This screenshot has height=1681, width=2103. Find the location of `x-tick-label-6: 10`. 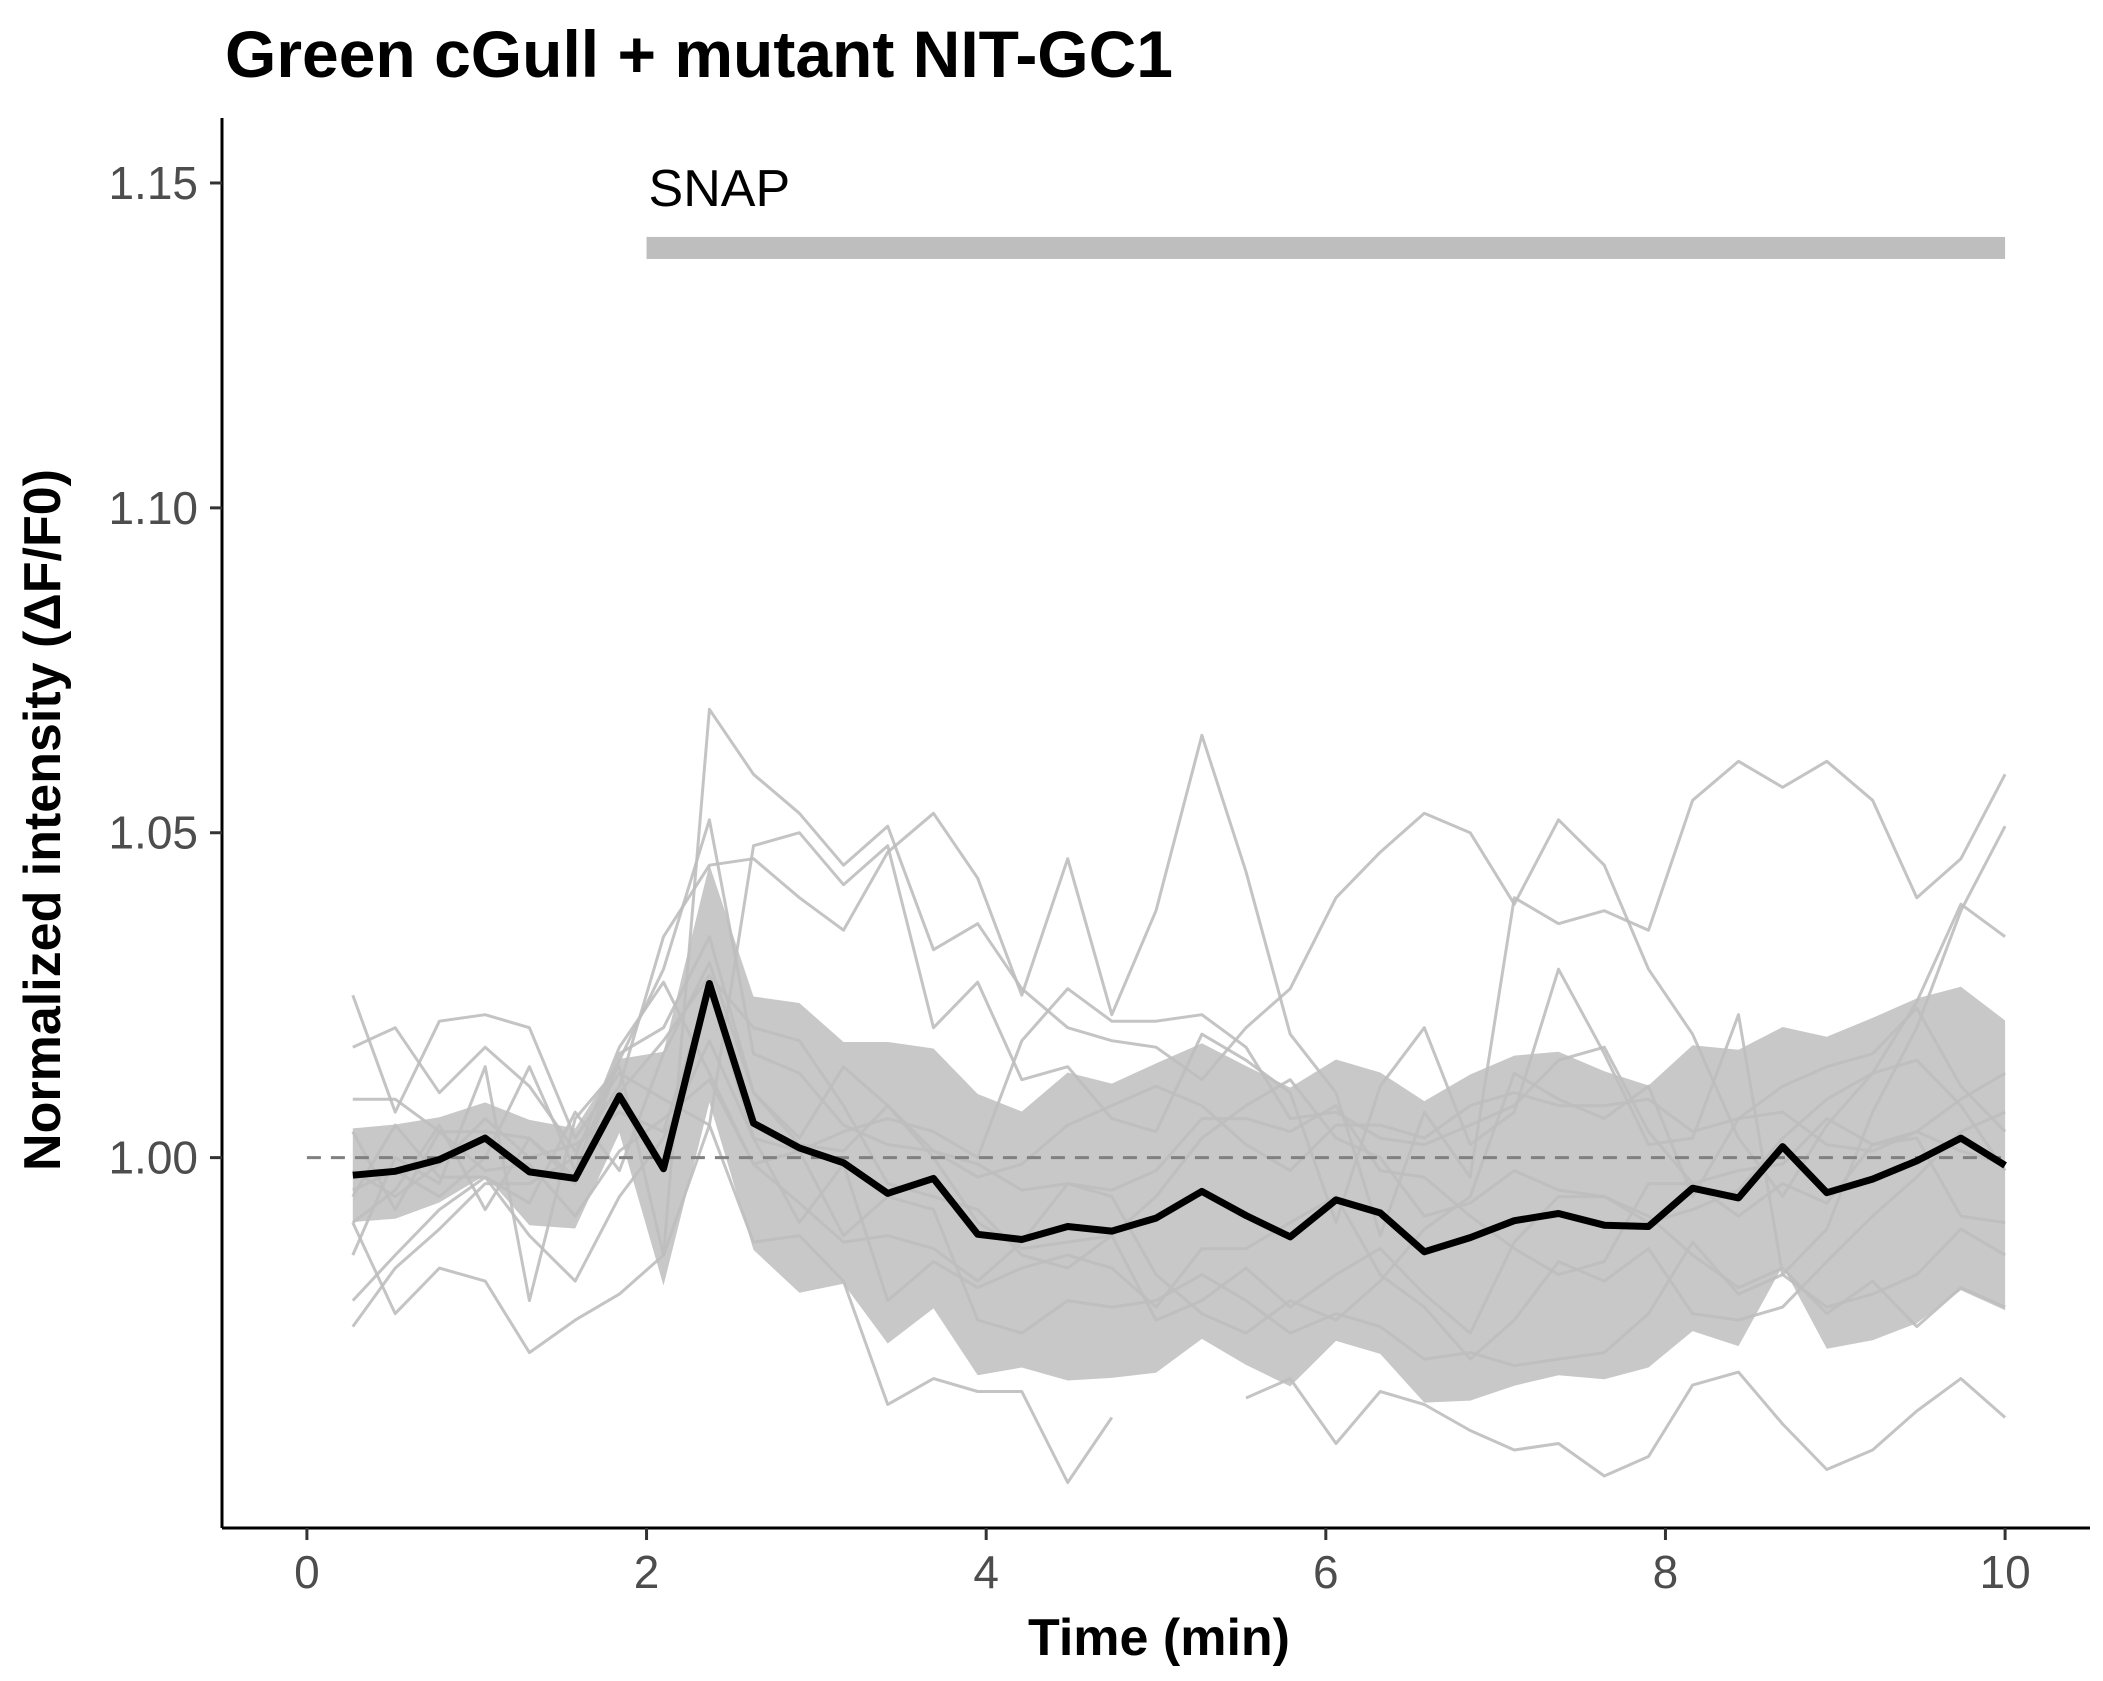

x-tick-label-6: 10 is located at coordinates (2005, 1572).